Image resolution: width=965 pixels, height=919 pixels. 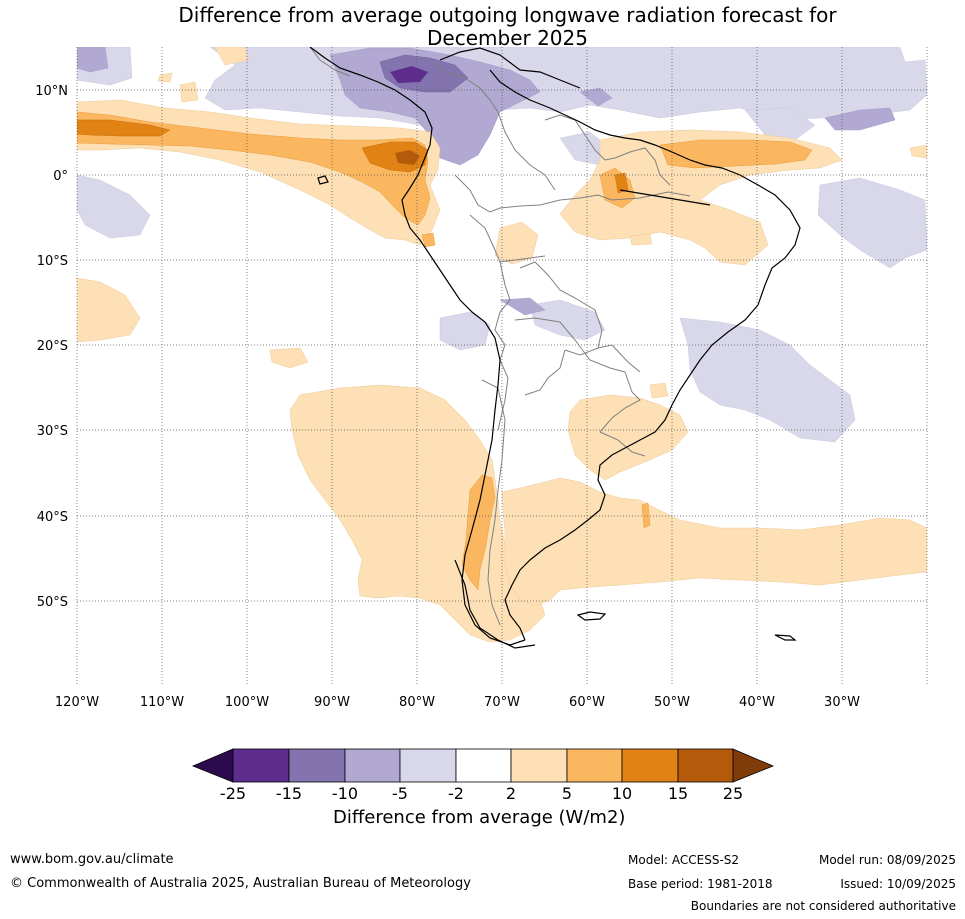 What do you see at coordinates (233, 793) in the screenshot?
I see `colorbar-tick-label: -25` at bounding box center [233, 793].